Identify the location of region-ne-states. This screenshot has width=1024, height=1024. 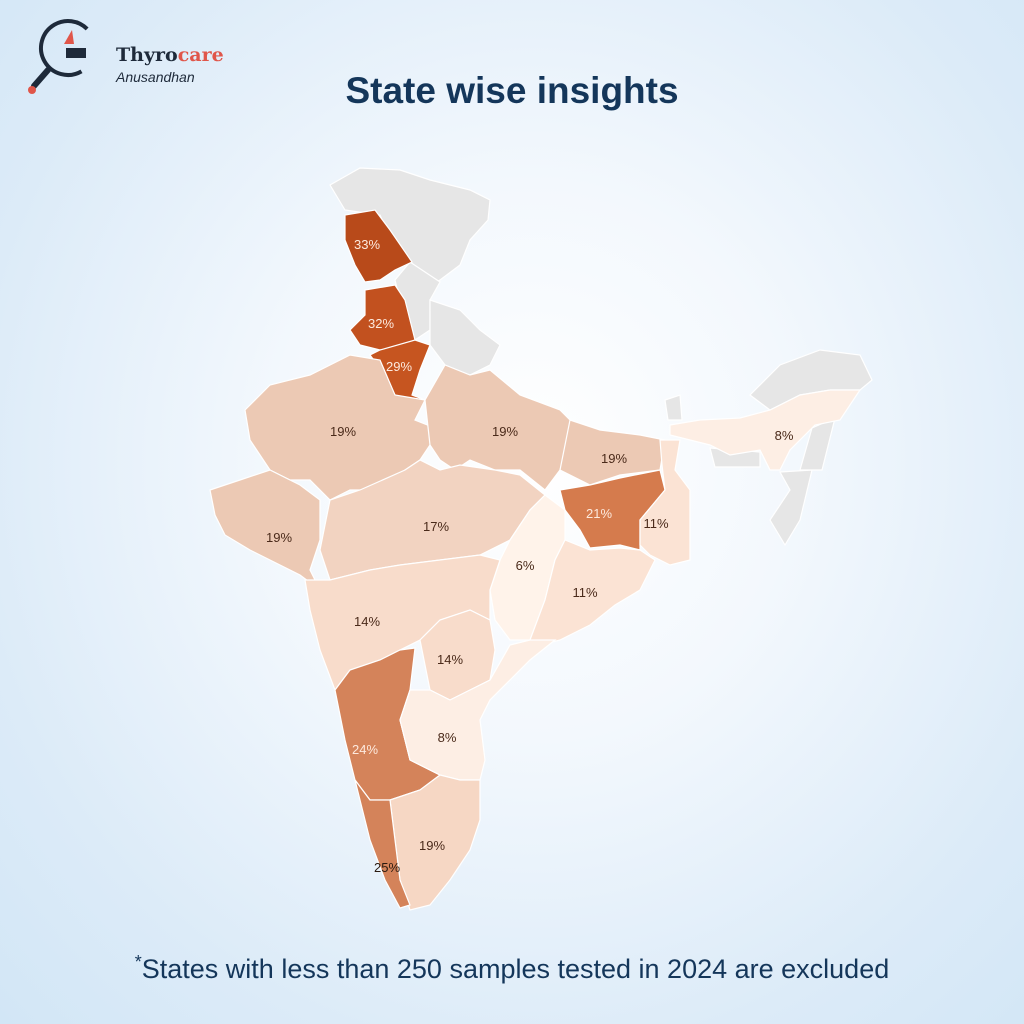
(791, 508).